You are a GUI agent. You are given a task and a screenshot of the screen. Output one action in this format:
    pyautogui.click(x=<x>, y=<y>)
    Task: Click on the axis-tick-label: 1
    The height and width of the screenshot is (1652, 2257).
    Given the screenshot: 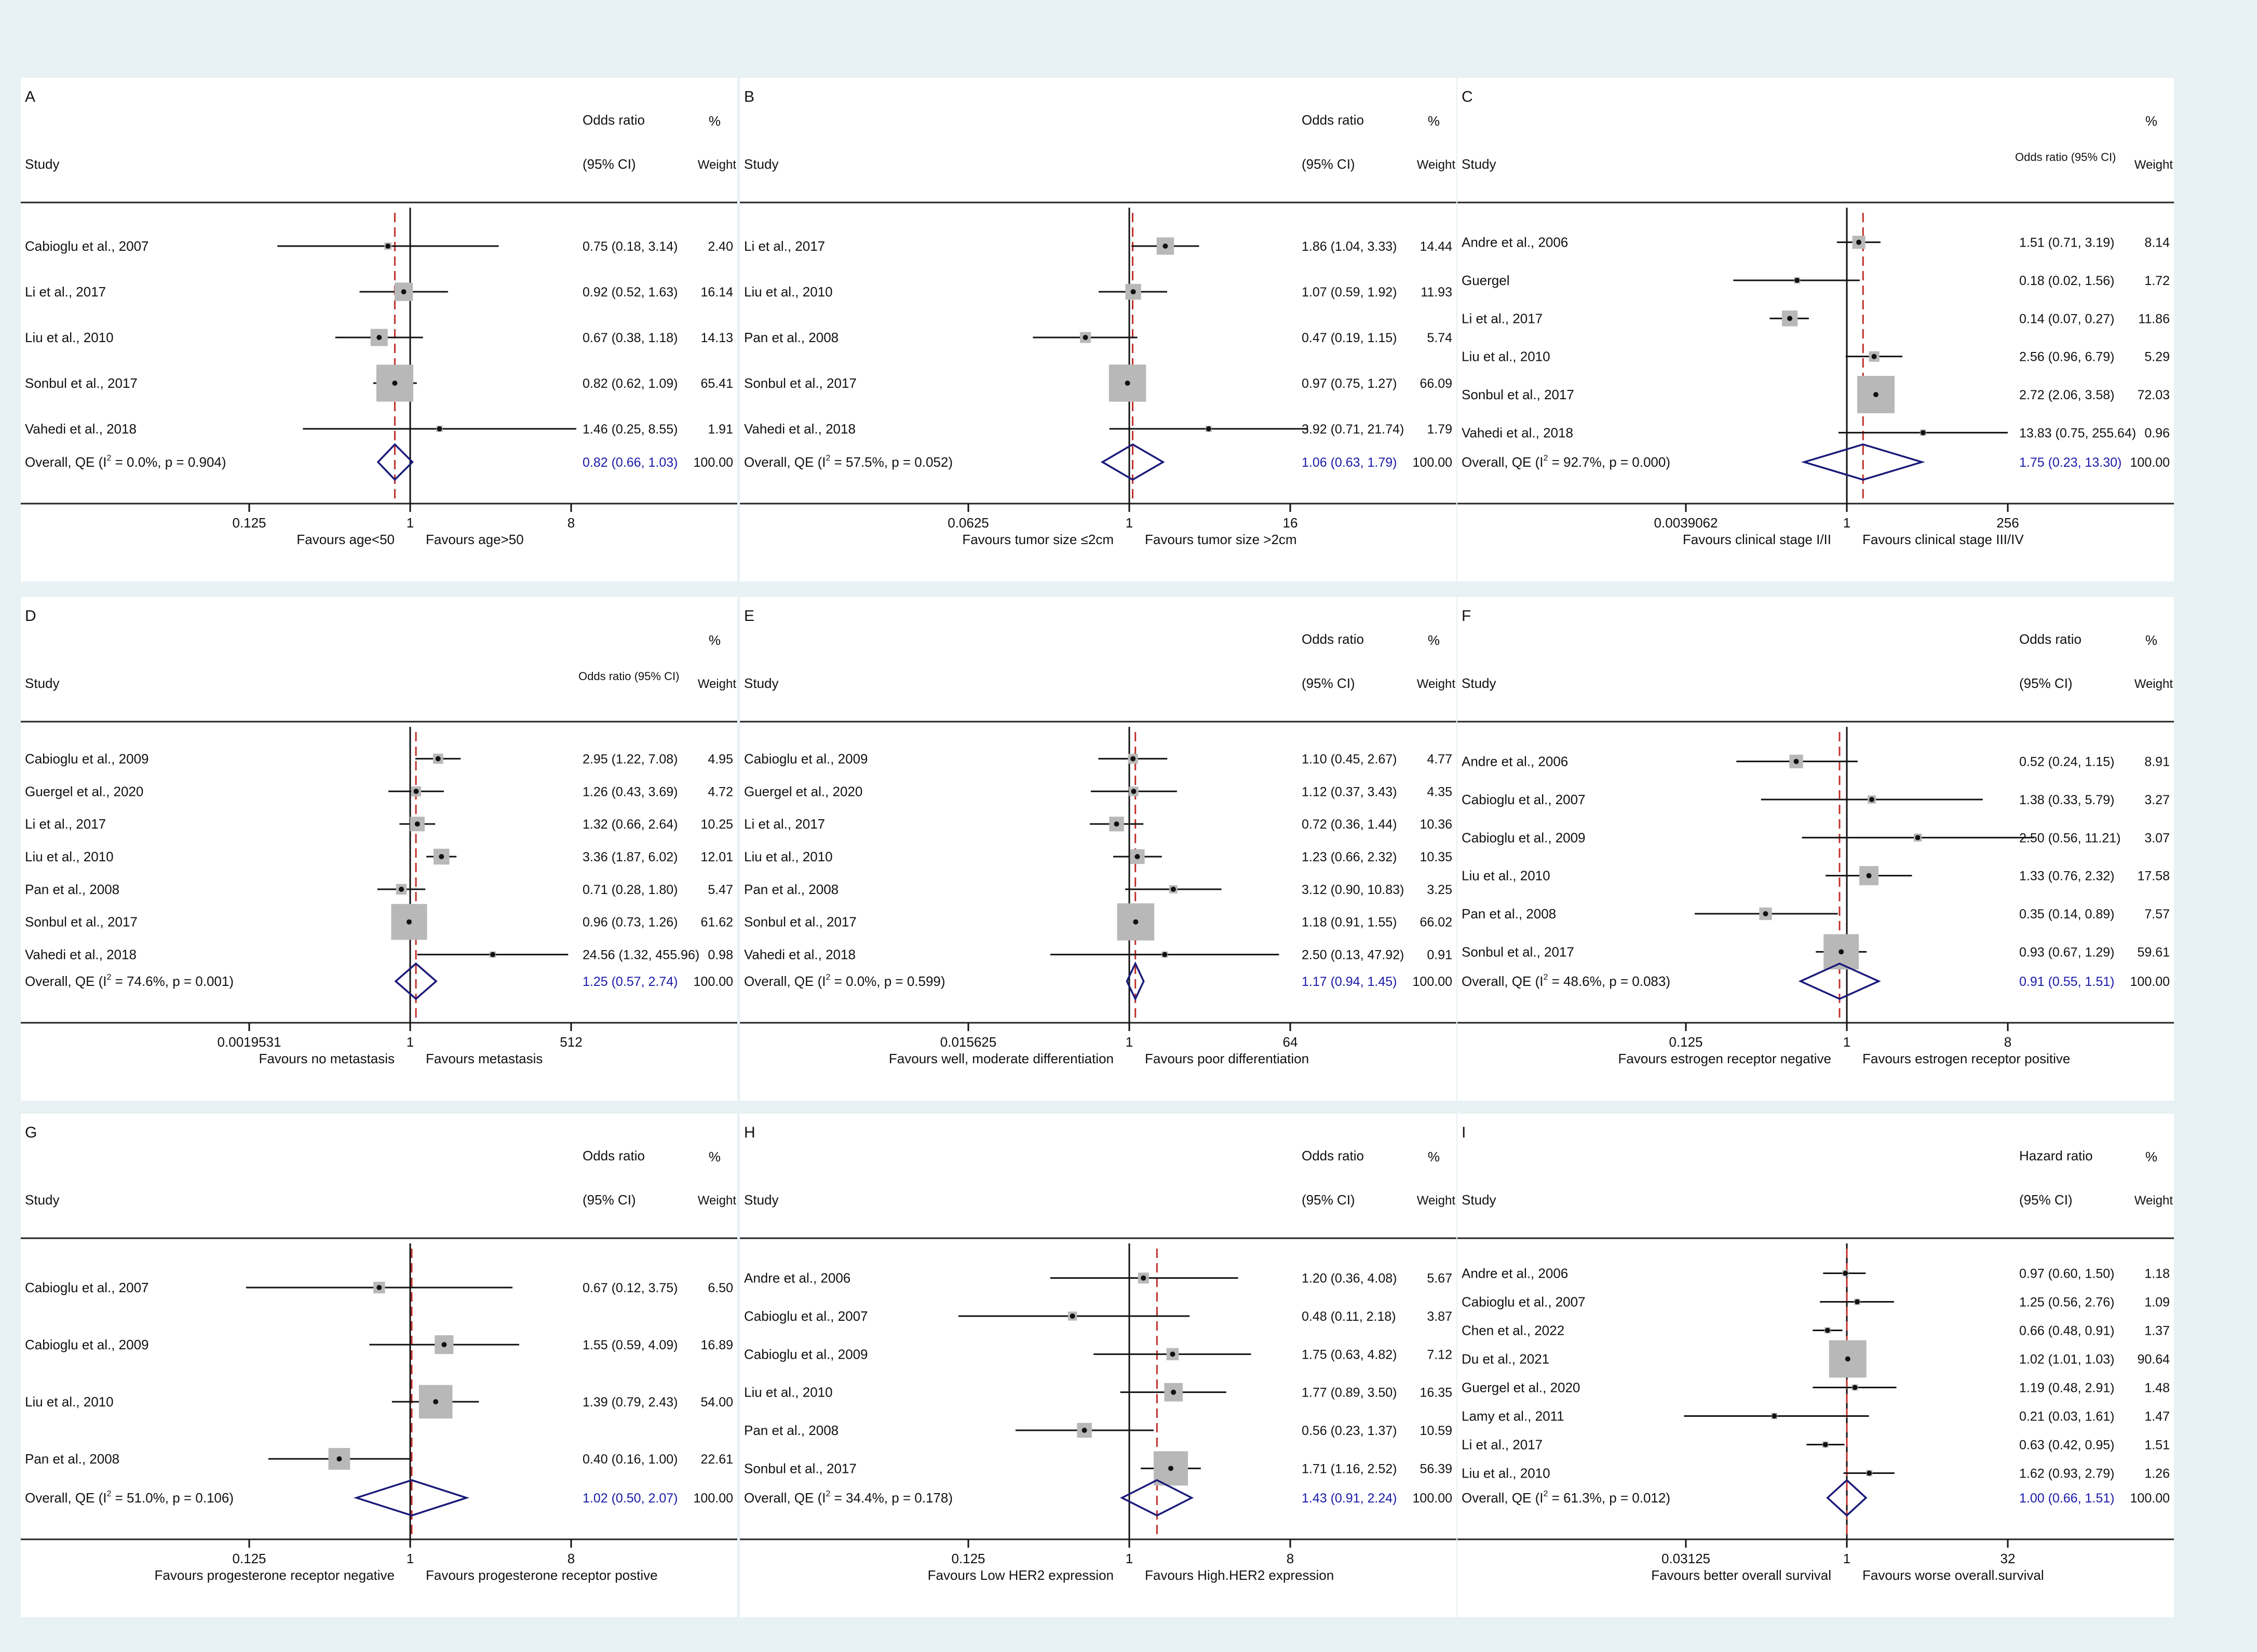 What is the action you would take?
    pyautogui.click(x=1130, y=1042)
    